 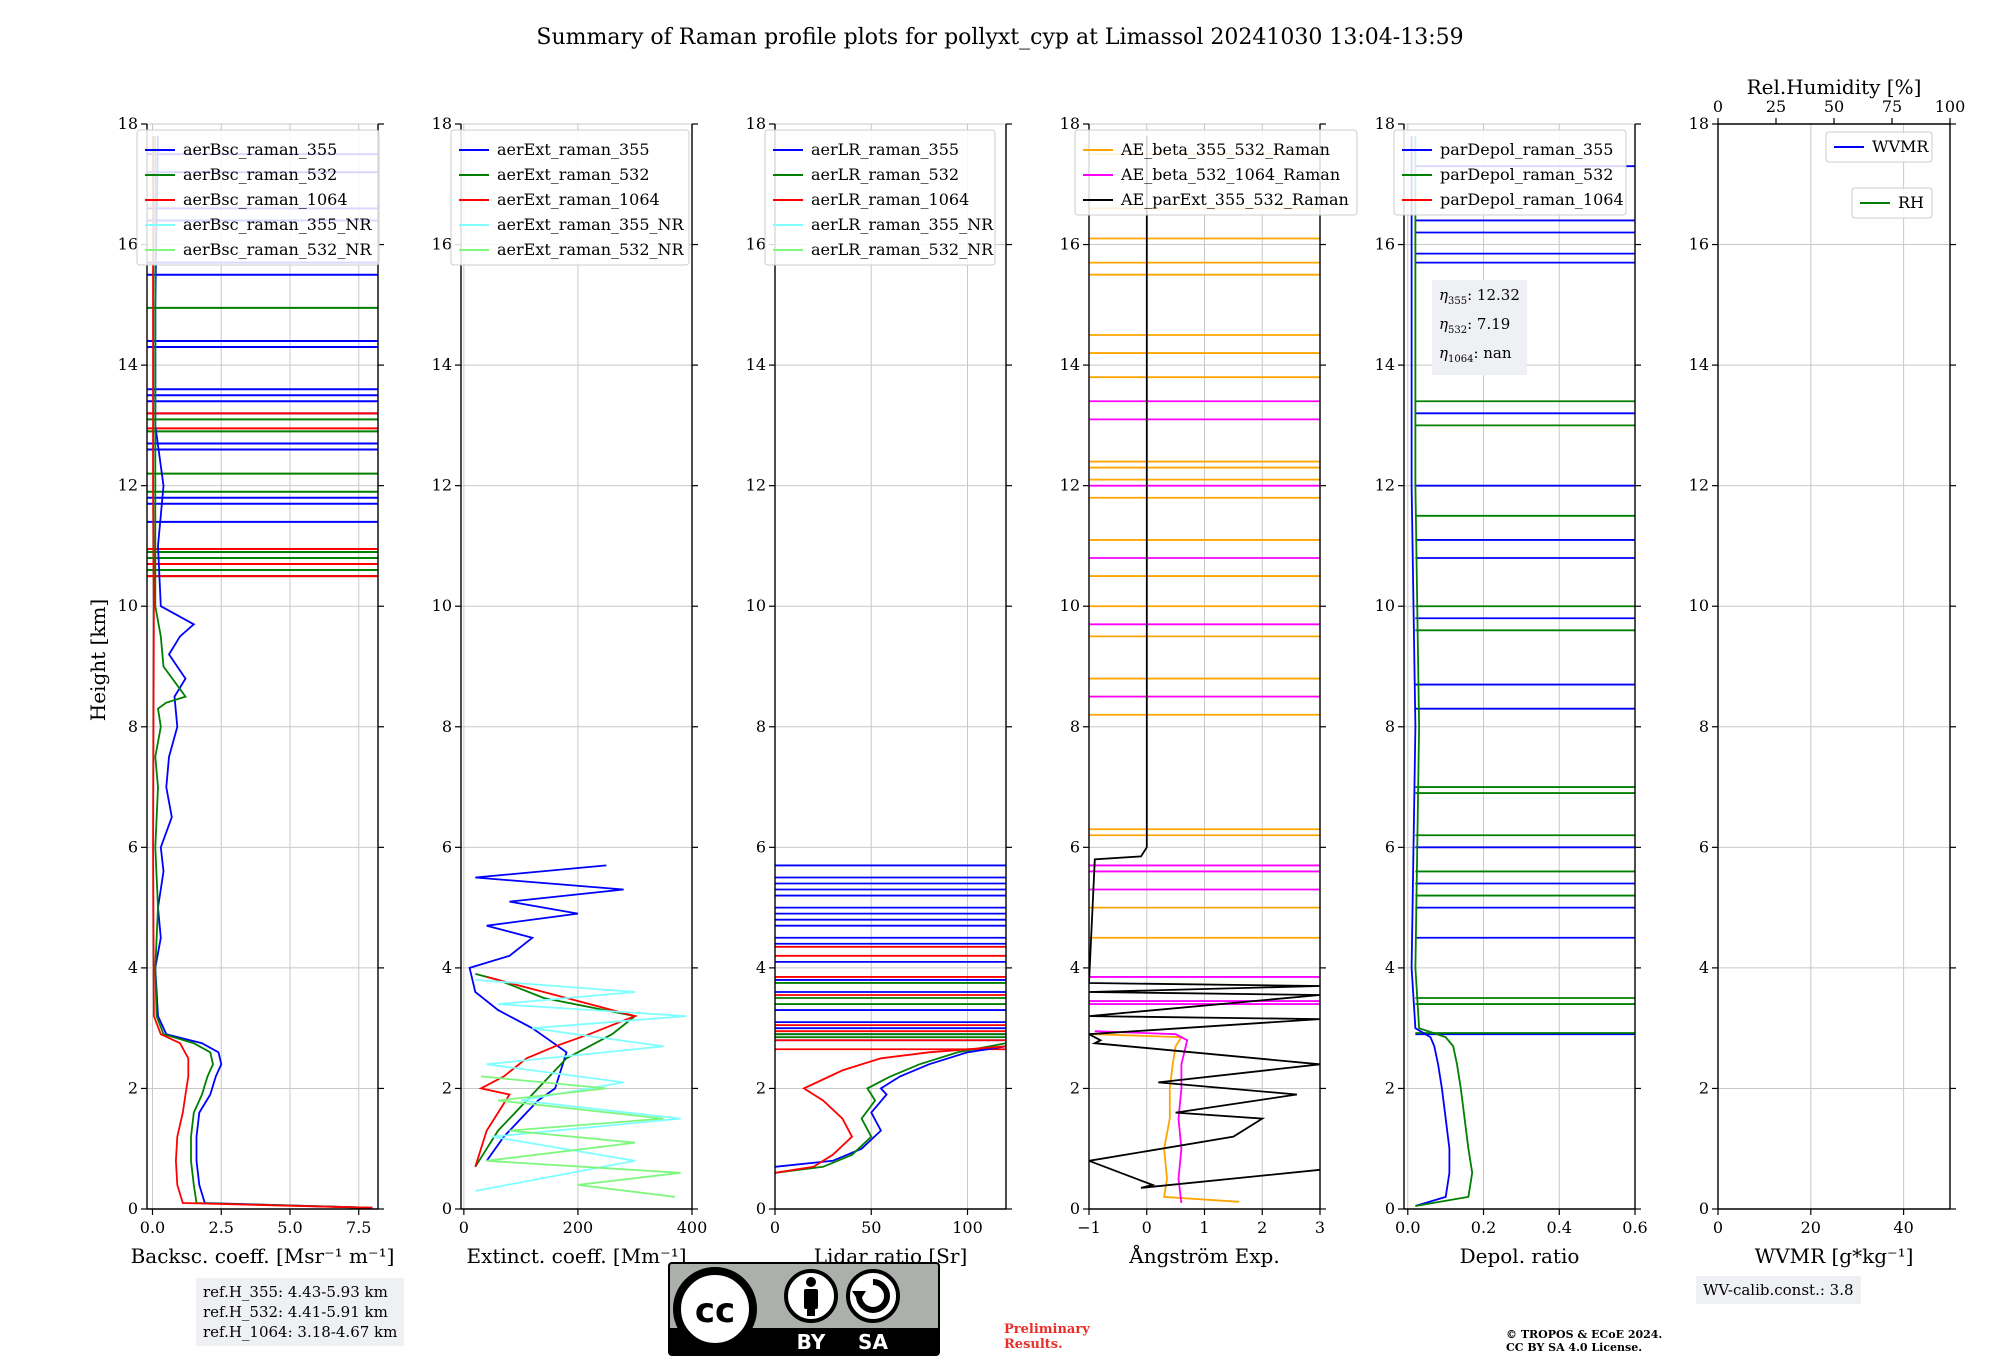 I want to click on legend-label: aerExt_raman_1064, so click(x=578, y=199).